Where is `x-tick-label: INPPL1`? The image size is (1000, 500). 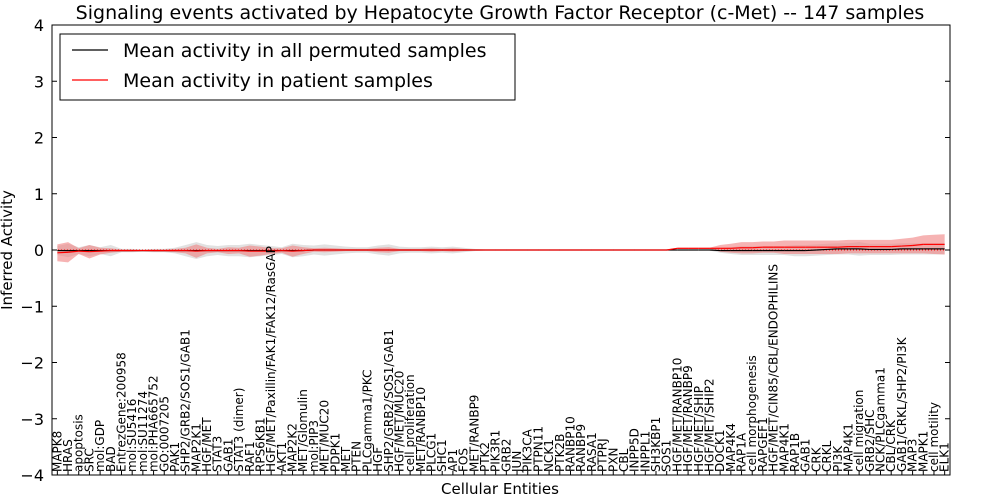 x-tick-label: INPPL1 is located at coordinates (645, 451).